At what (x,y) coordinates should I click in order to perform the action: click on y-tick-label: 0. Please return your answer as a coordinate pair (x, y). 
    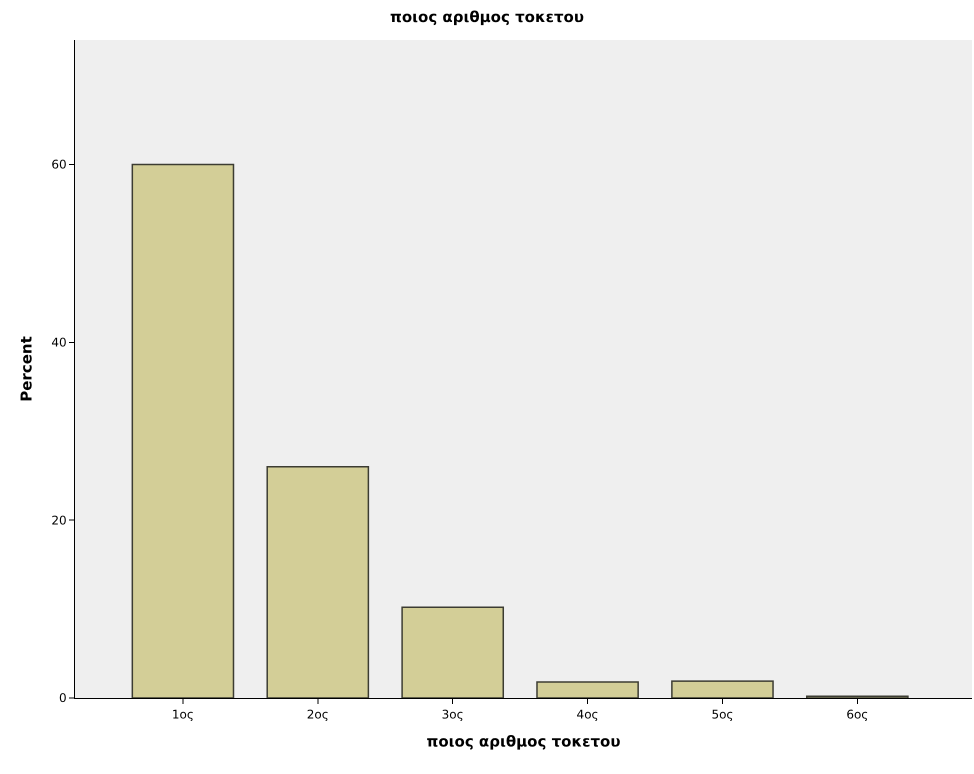
    Looking at the image, I should click on (62, 698).